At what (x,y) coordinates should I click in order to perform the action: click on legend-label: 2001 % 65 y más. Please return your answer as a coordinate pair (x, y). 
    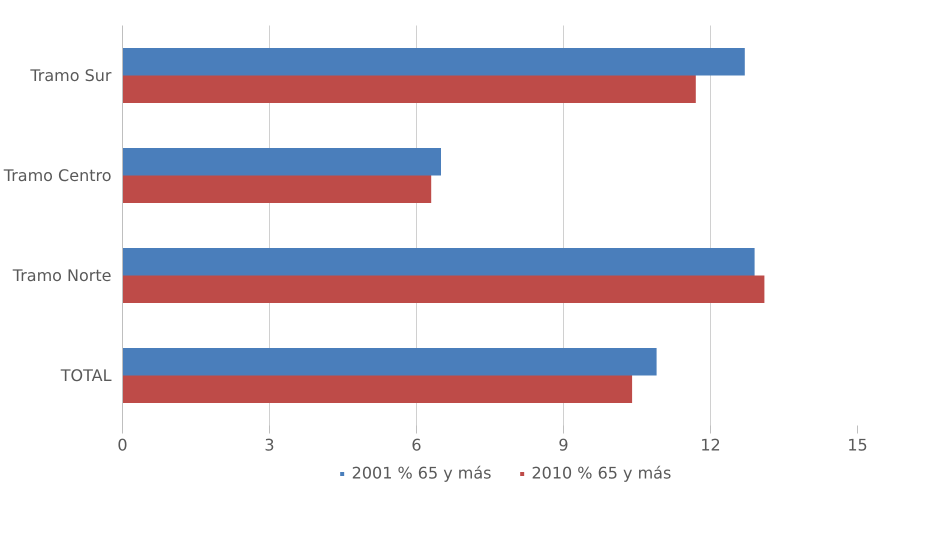
    Looking at the image, I should click on (422, 473).